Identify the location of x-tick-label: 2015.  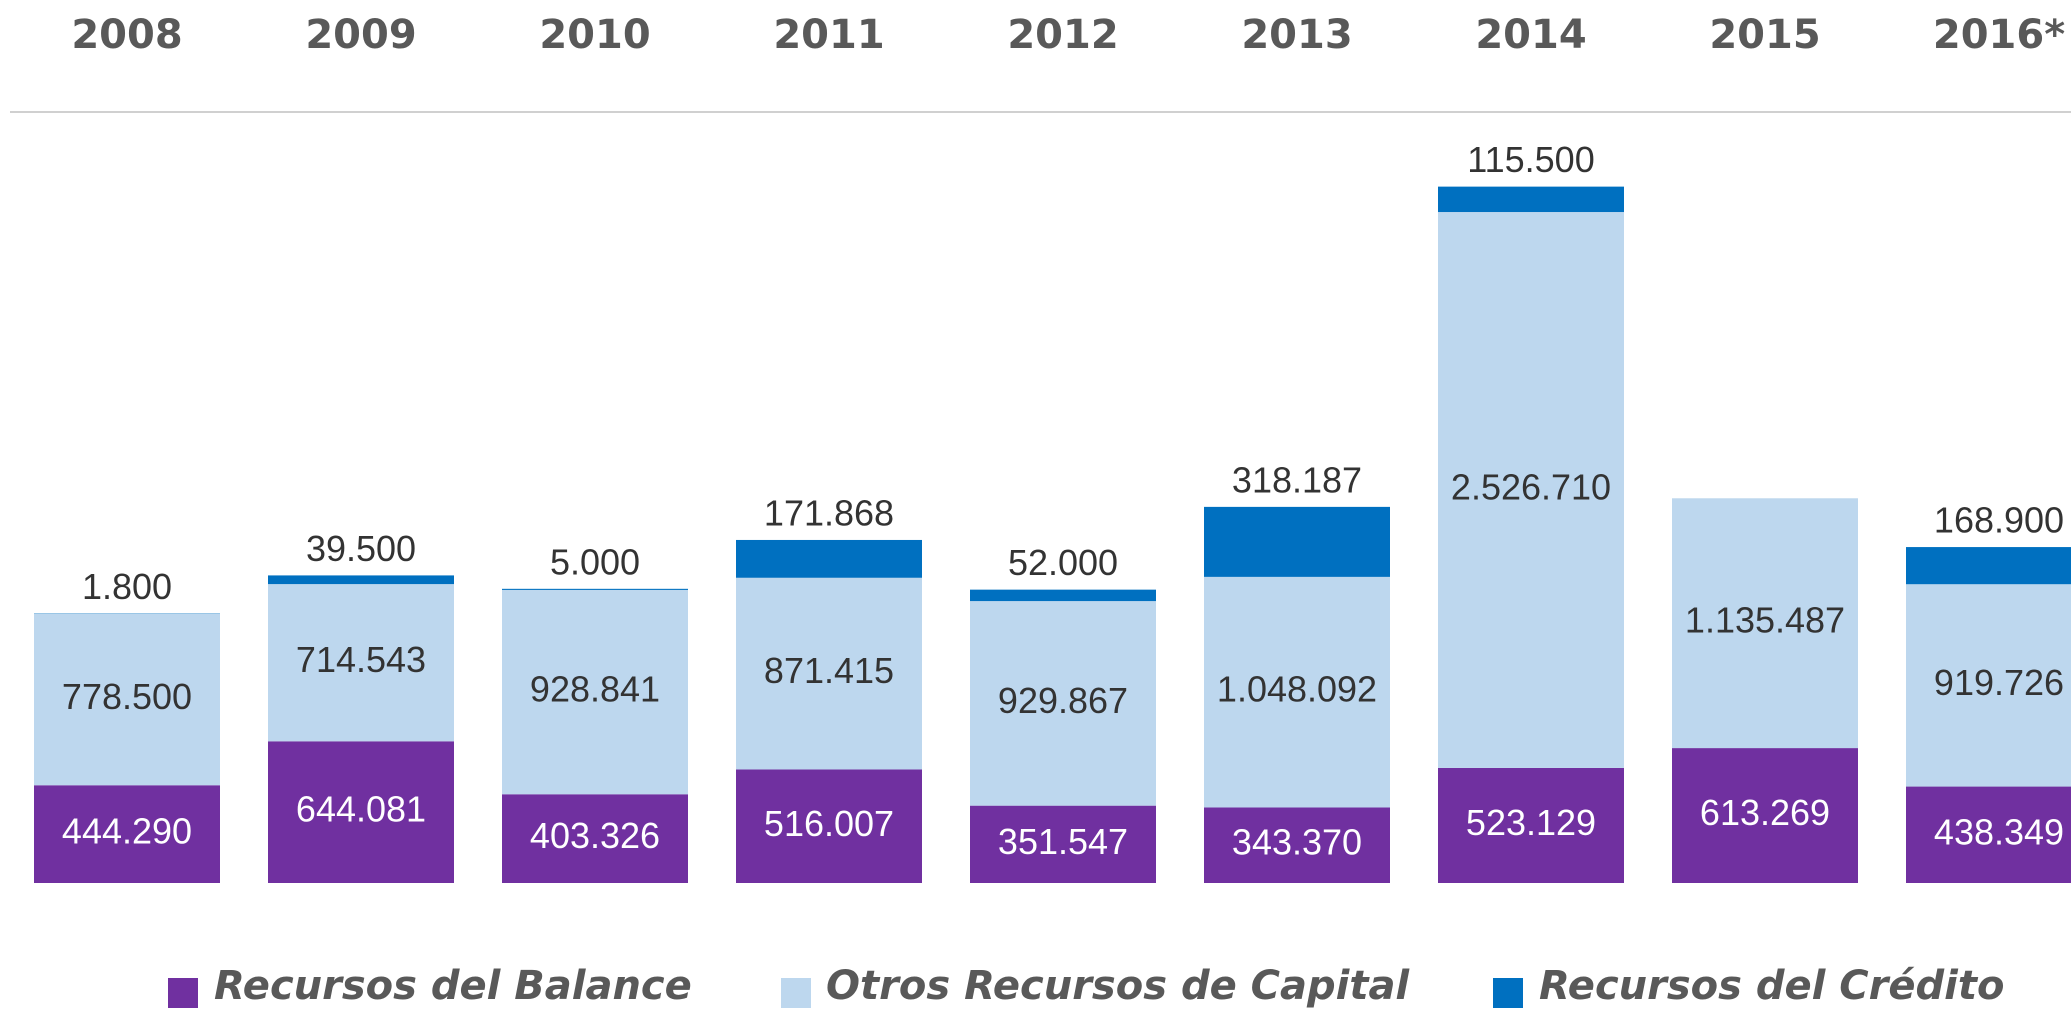
(1764, 35).